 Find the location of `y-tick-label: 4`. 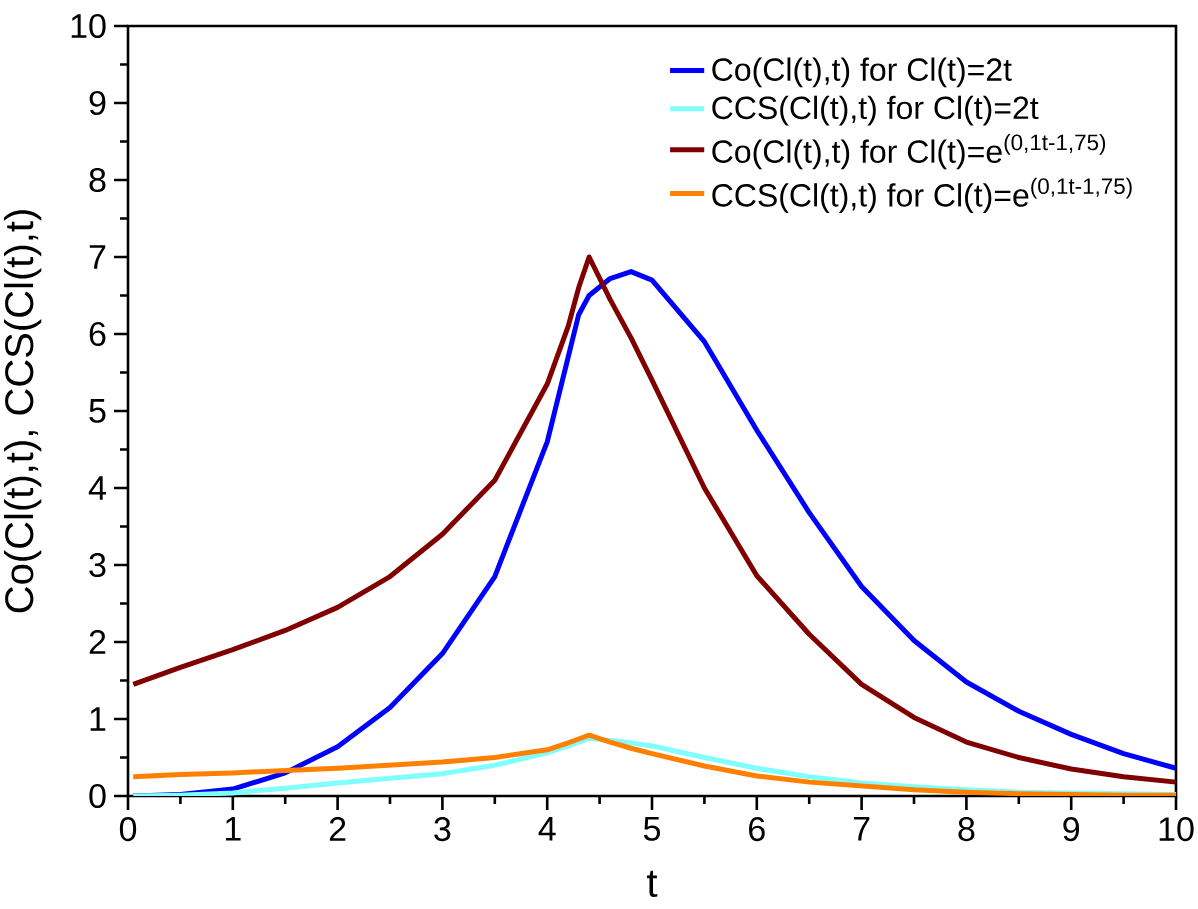

y-tick-label: 4 is located at coordinates (97, 488).